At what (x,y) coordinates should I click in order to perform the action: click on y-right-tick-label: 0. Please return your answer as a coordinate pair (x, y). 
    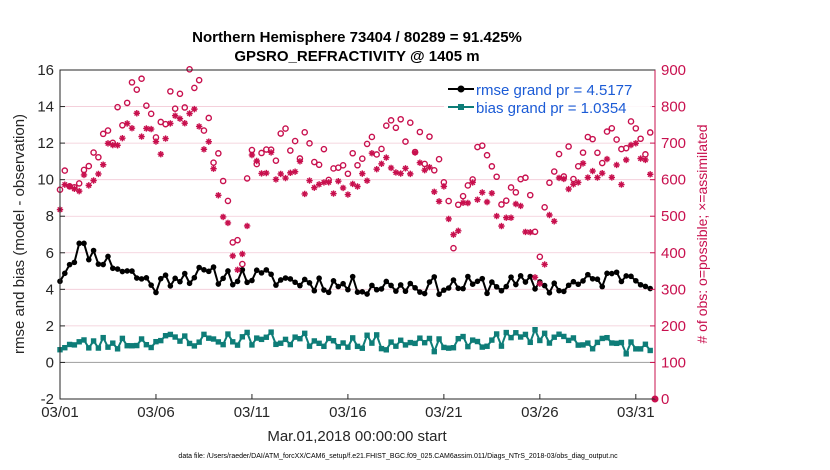
    Looking at the image, I should click on (665, 399).